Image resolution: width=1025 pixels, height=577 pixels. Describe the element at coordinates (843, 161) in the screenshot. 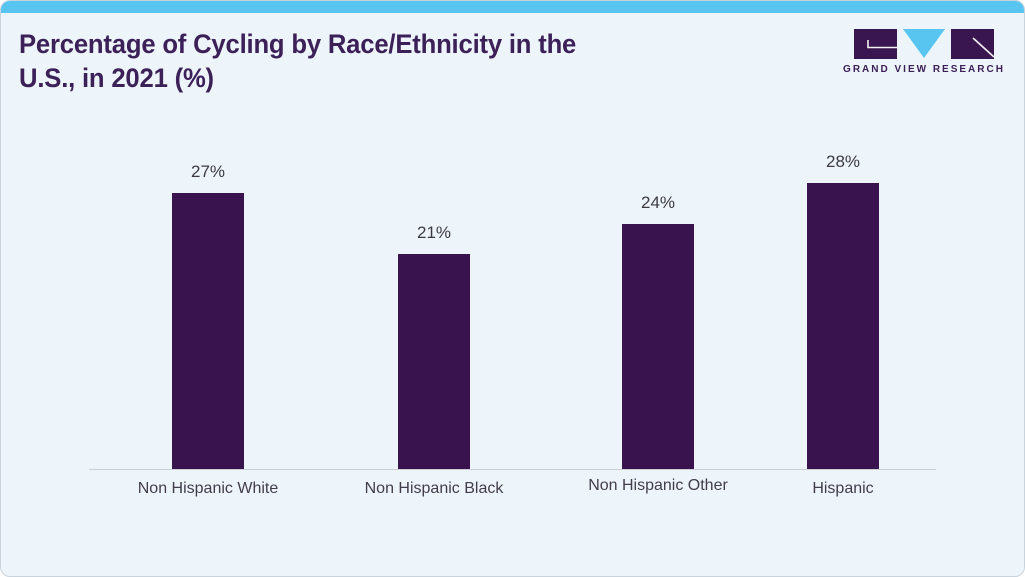

I see `bar-value-label: 28%` at that location.